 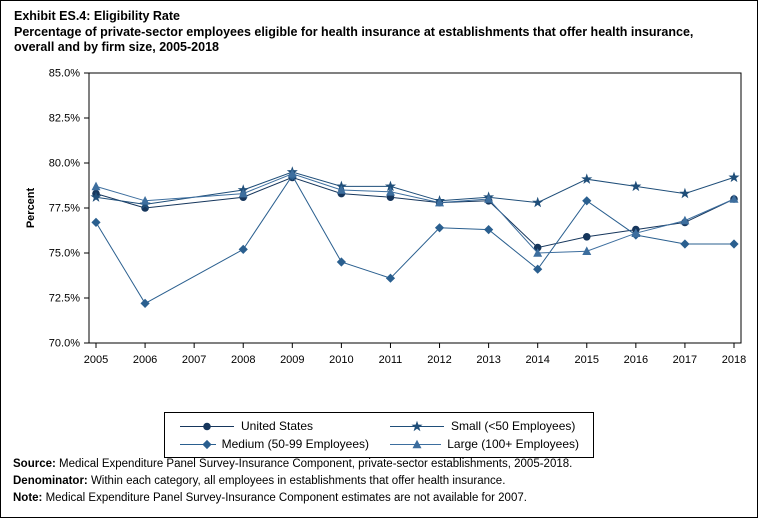 I want to click on y-tick-label: 82.5%, so click(x=64, y=119).